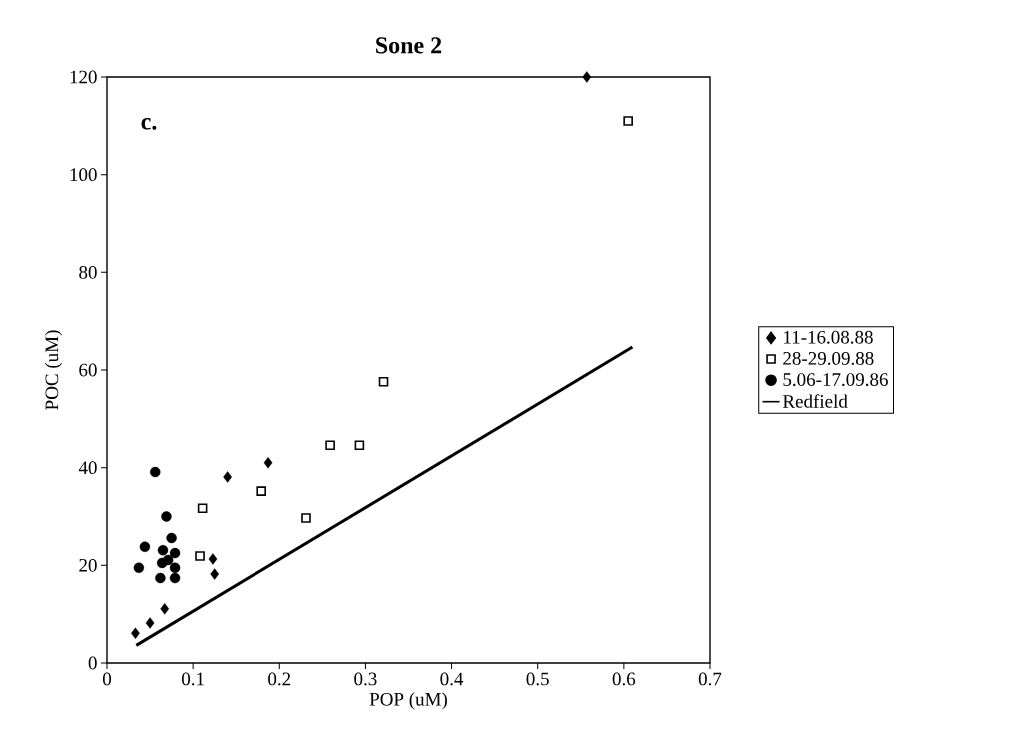 This screenshot has height=751, width=1023. I want to click on x-tick-label: 0.3, so click(365, 679).